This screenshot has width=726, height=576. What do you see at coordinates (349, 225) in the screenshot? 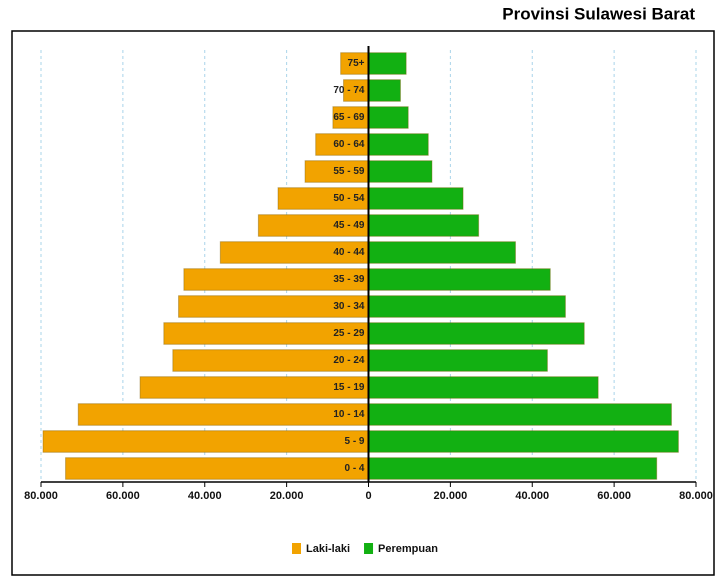
I see `category-label: 45 - 49` at bounding box center [349, 225].